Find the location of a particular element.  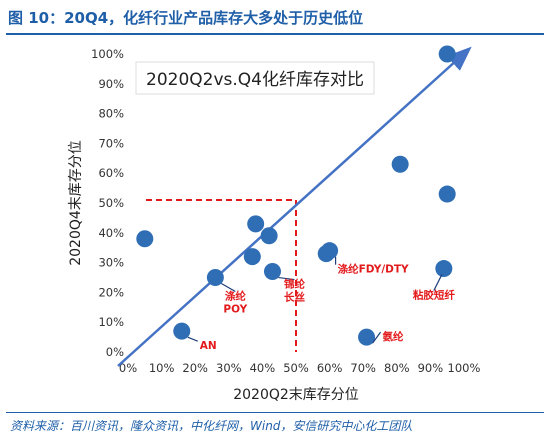

x-tick-label: 10% is located at coordinates (162, 368).